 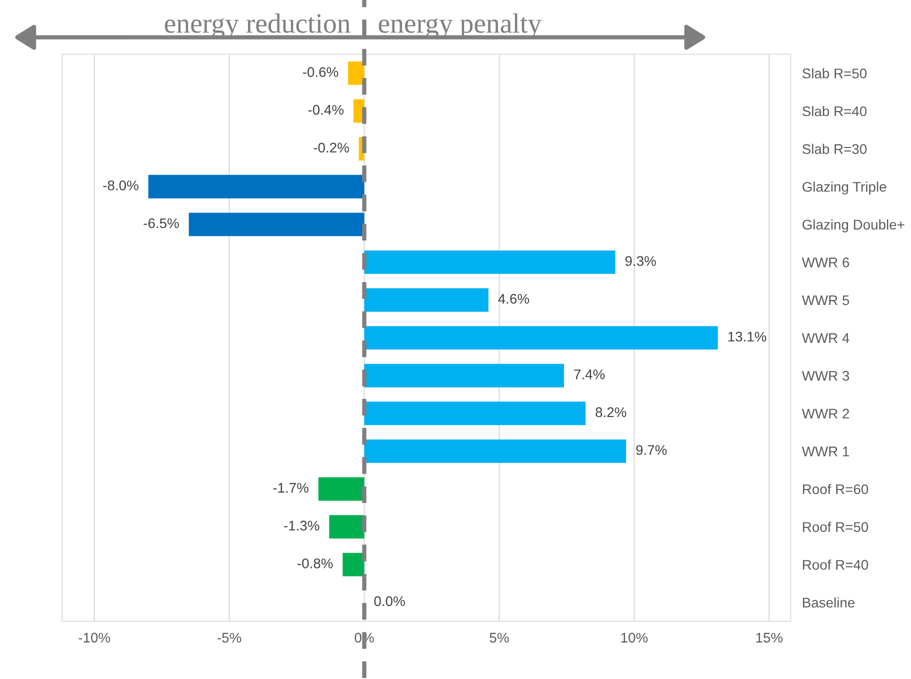 I want to click on y-tick-label: Glazing Double+, so click(x=853, y=225).